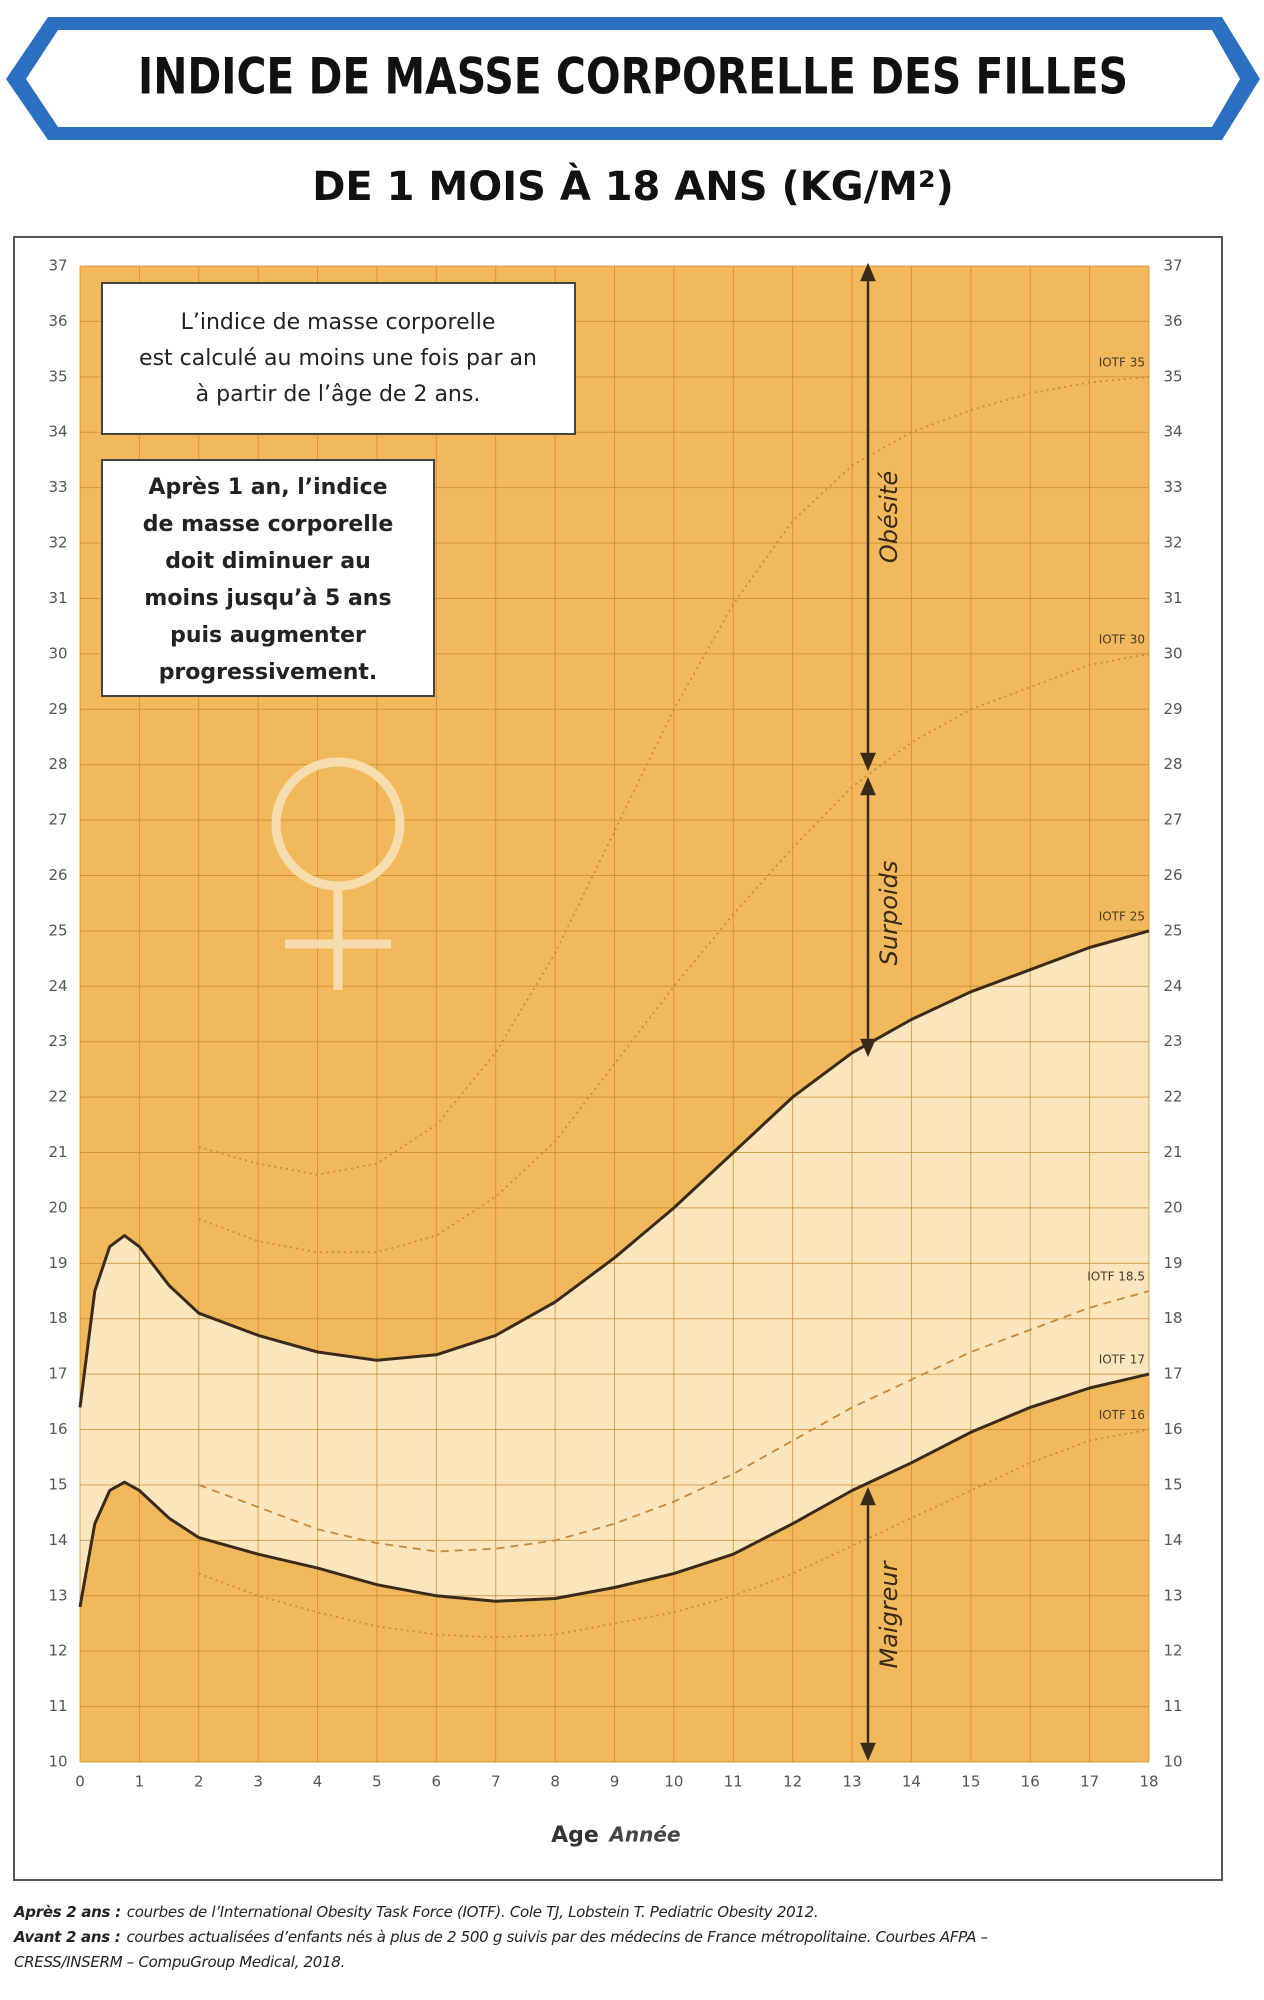 The width and height of the screenshot is (1264, 2000). I want to click on y2-tick-label: 30, so click(1172, 653).